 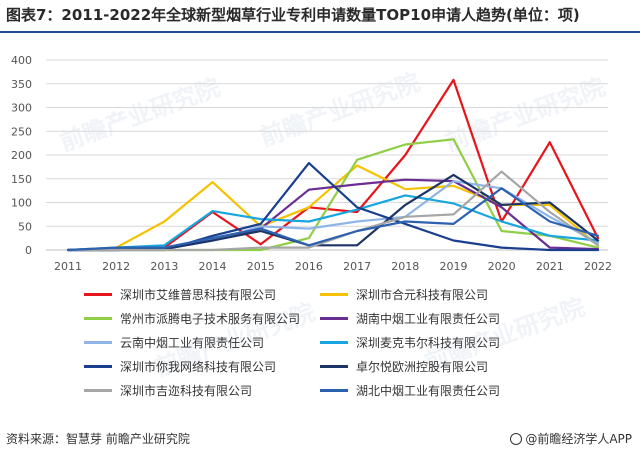 I want to click on legend-item: 湖北中烟工业有限责任公司, so click(x=410, y=390).